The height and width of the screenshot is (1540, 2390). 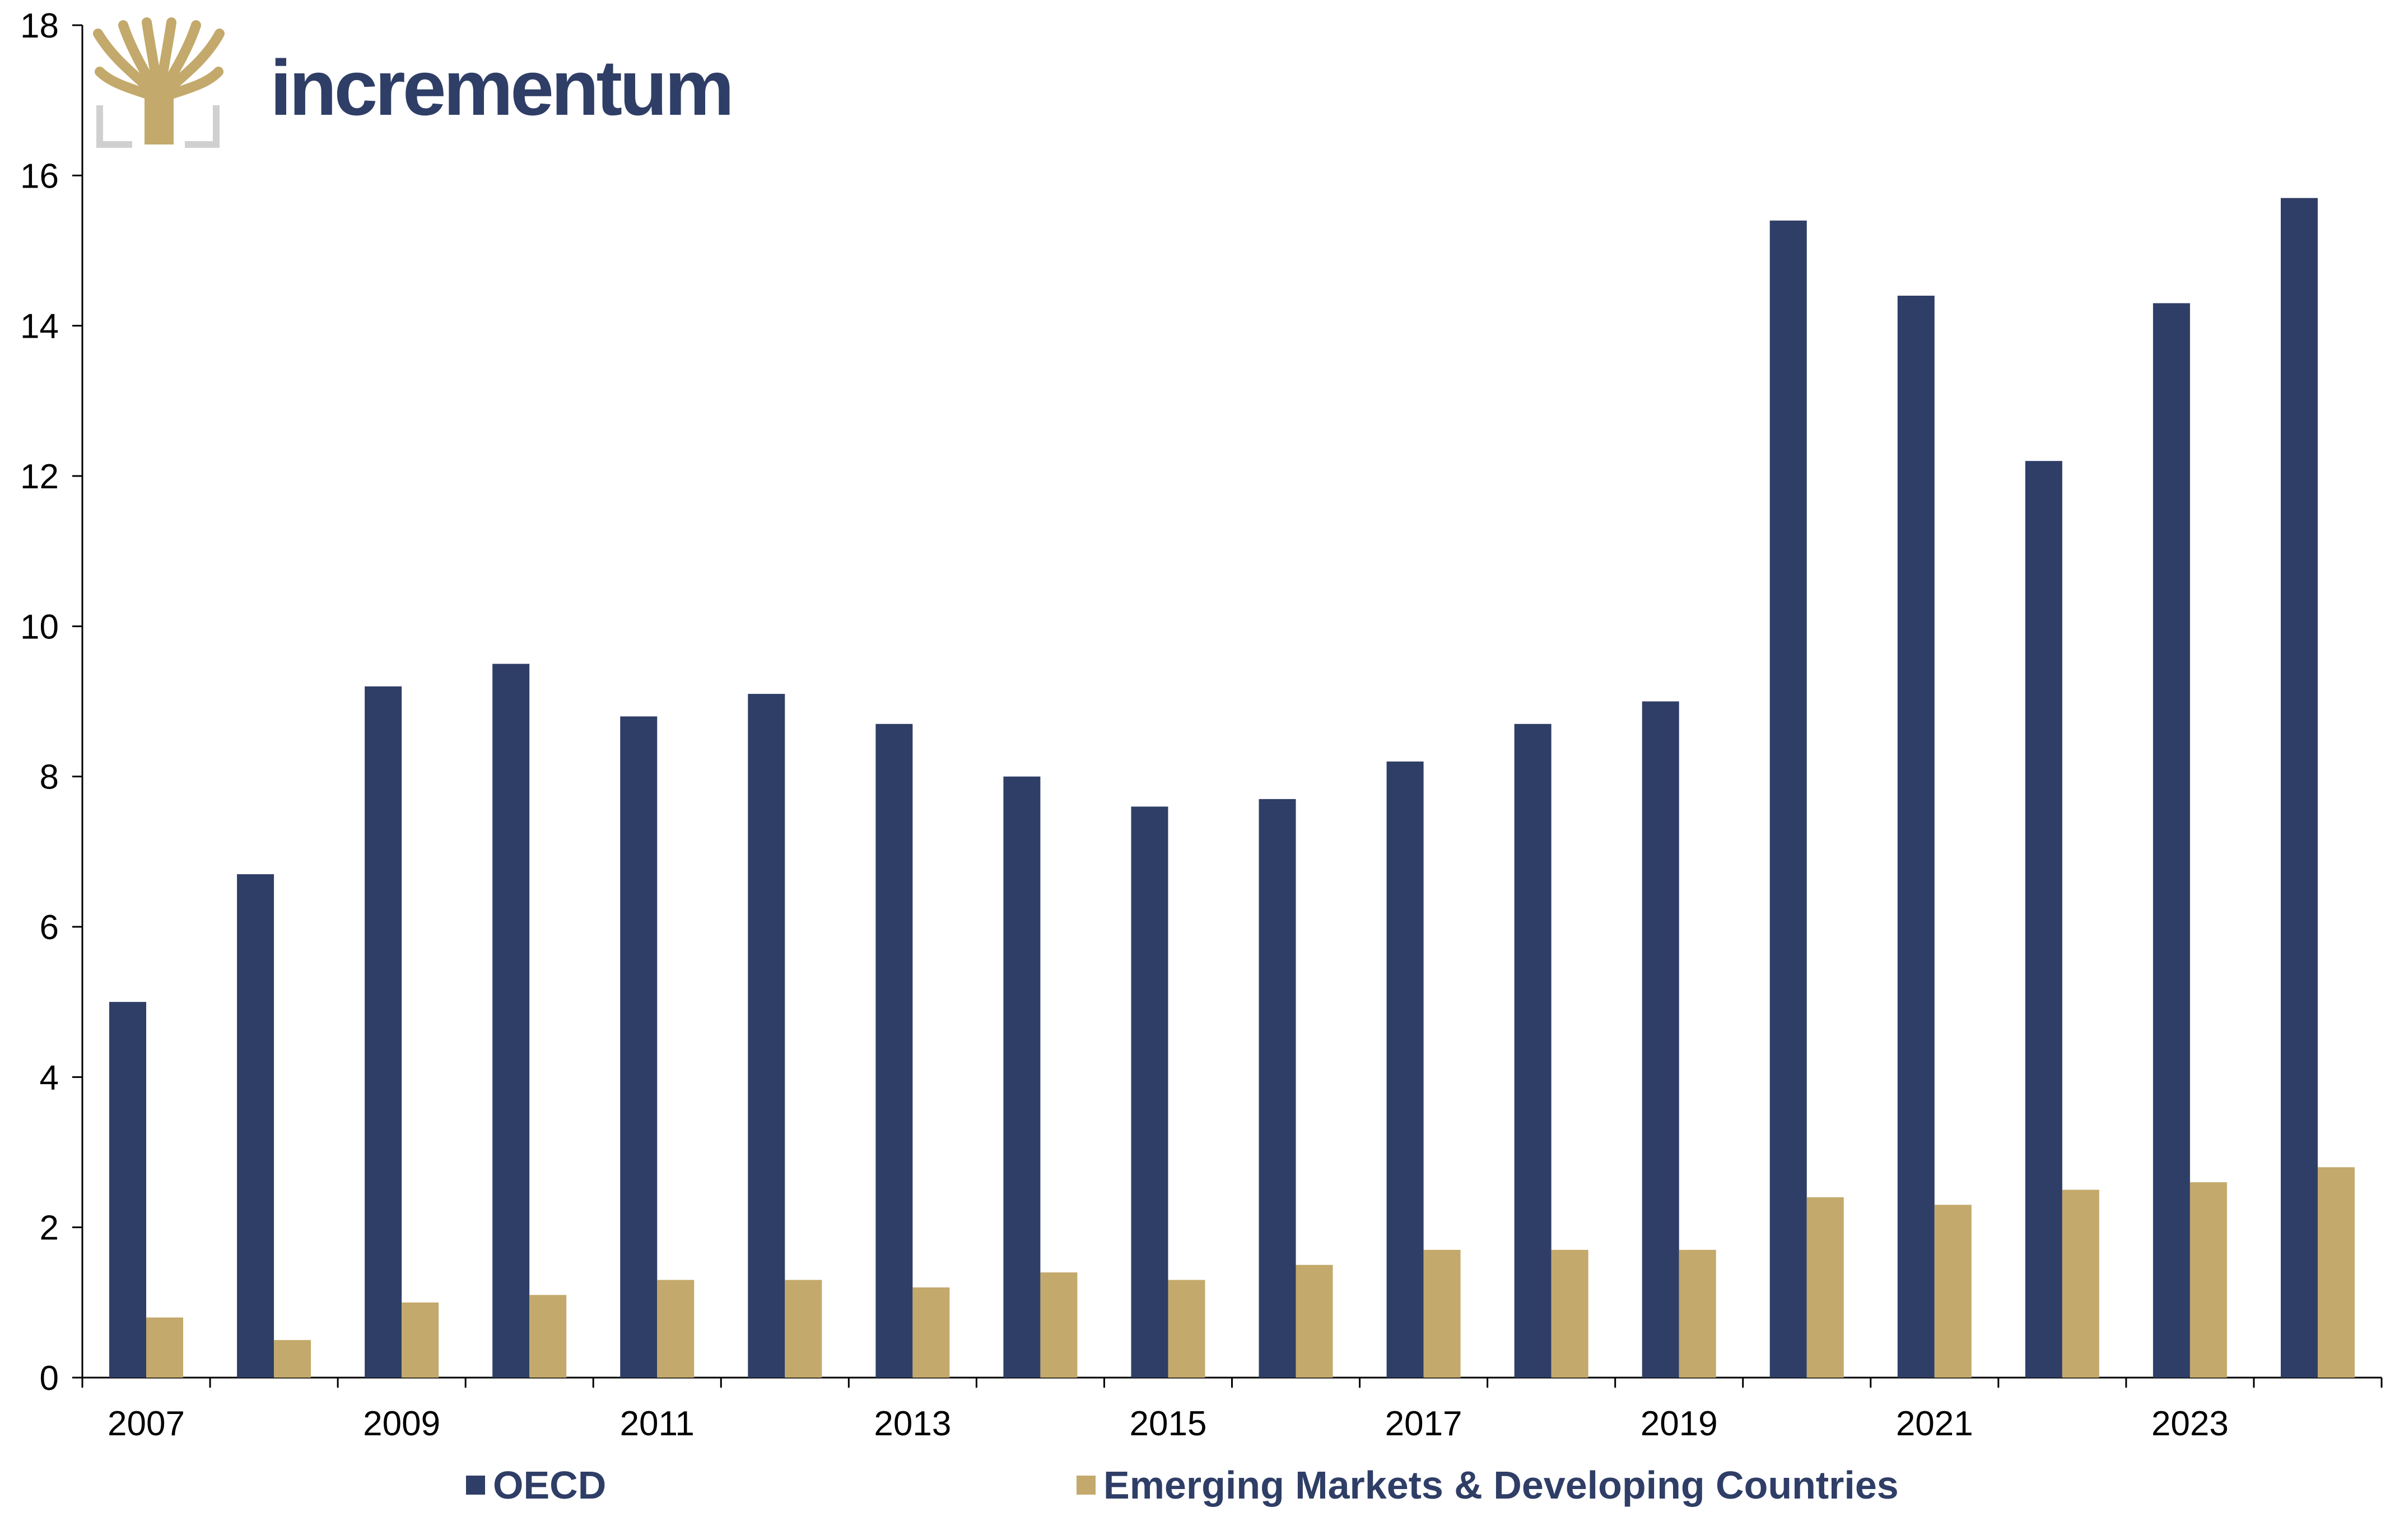 I want to click on legend-swatch-oecd, so click(x=475, y=1486).